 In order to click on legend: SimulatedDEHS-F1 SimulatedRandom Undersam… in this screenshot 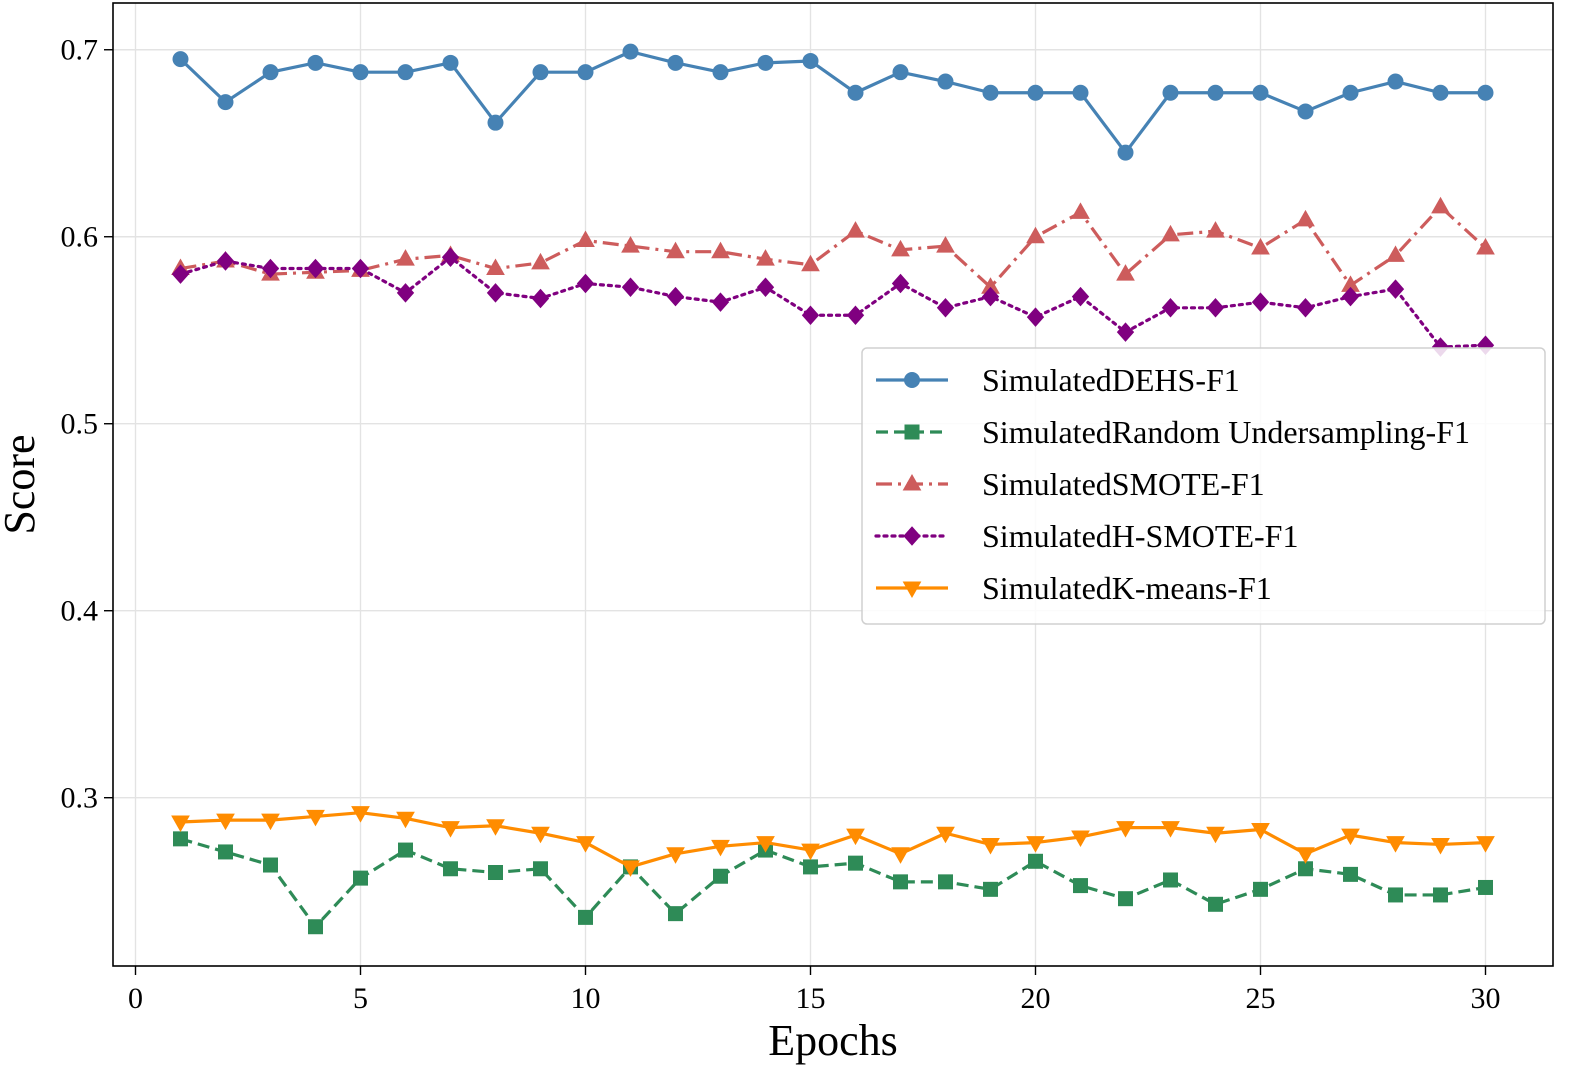, I will do `click(1203, 486)`.